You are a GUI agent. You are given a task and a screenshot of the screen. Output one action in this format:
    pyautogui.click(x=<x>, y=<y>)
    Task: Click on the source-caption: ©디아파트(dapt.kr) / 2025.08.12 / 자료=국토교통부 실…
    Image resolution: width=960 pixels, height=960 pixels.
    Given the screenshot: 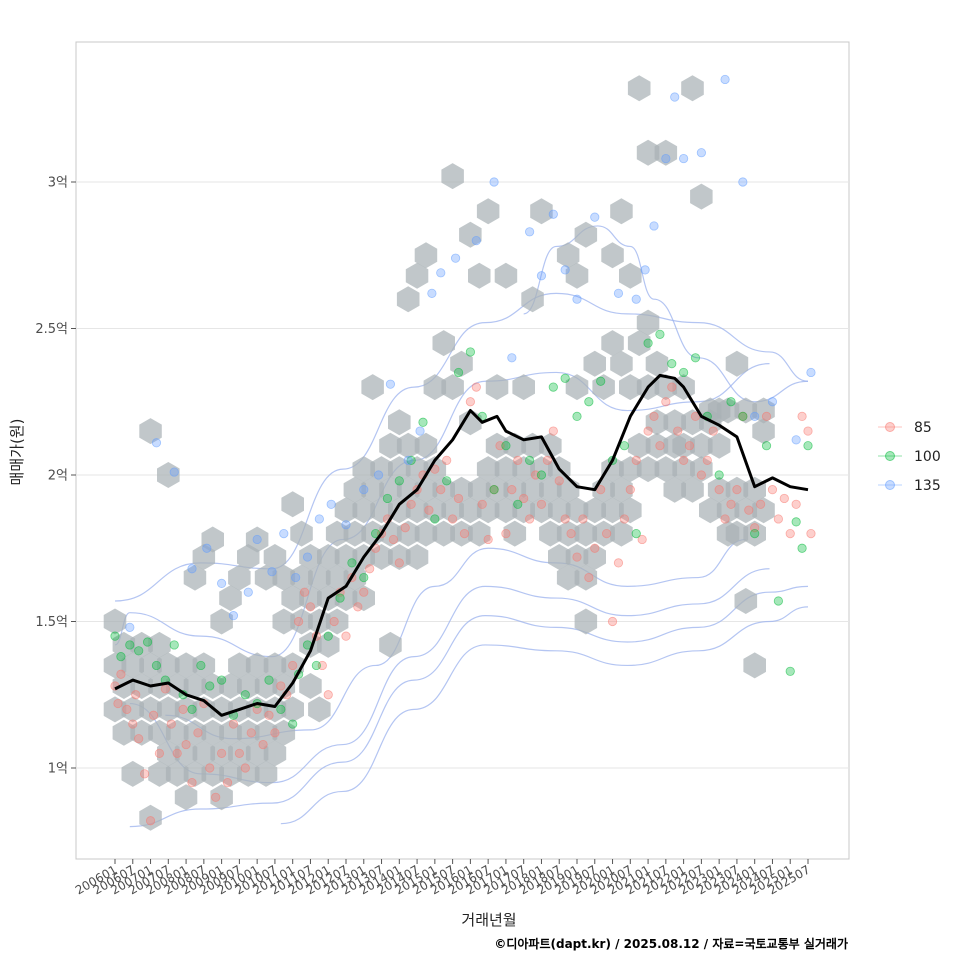 What is the action you would take?
    pyautogui.click(x=671, y=943)
    